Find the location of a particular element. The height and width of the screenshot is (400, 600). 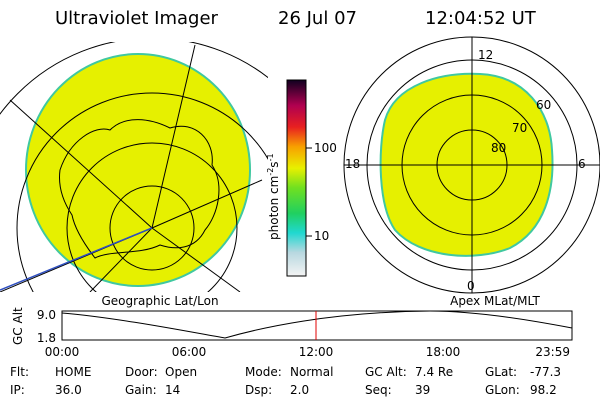

lat-label: 60 is located at coordinates (543, 105).